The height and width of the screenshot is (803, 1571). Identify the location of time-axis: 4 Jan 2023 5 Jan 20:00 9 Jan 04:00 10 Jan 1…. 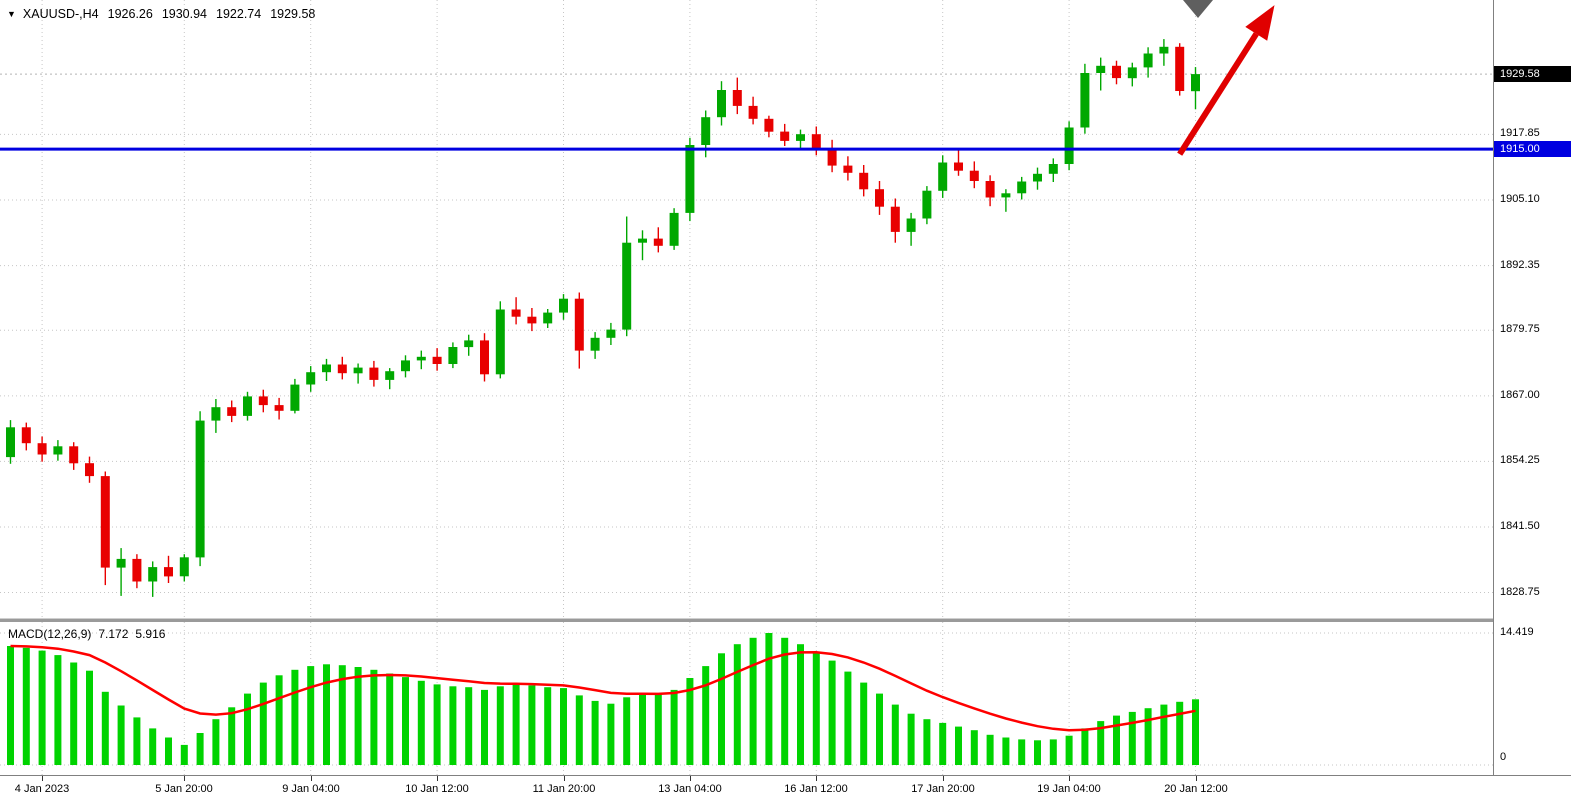
(785, 789).